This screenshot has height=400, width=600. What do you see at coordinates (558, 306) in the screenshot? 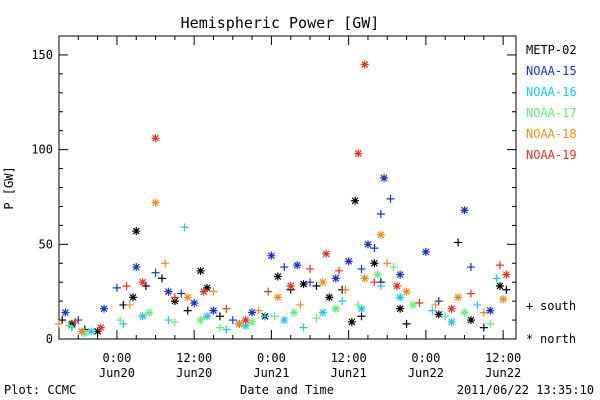
I see `south-marker-label: south` at bounding box center [558, 306].